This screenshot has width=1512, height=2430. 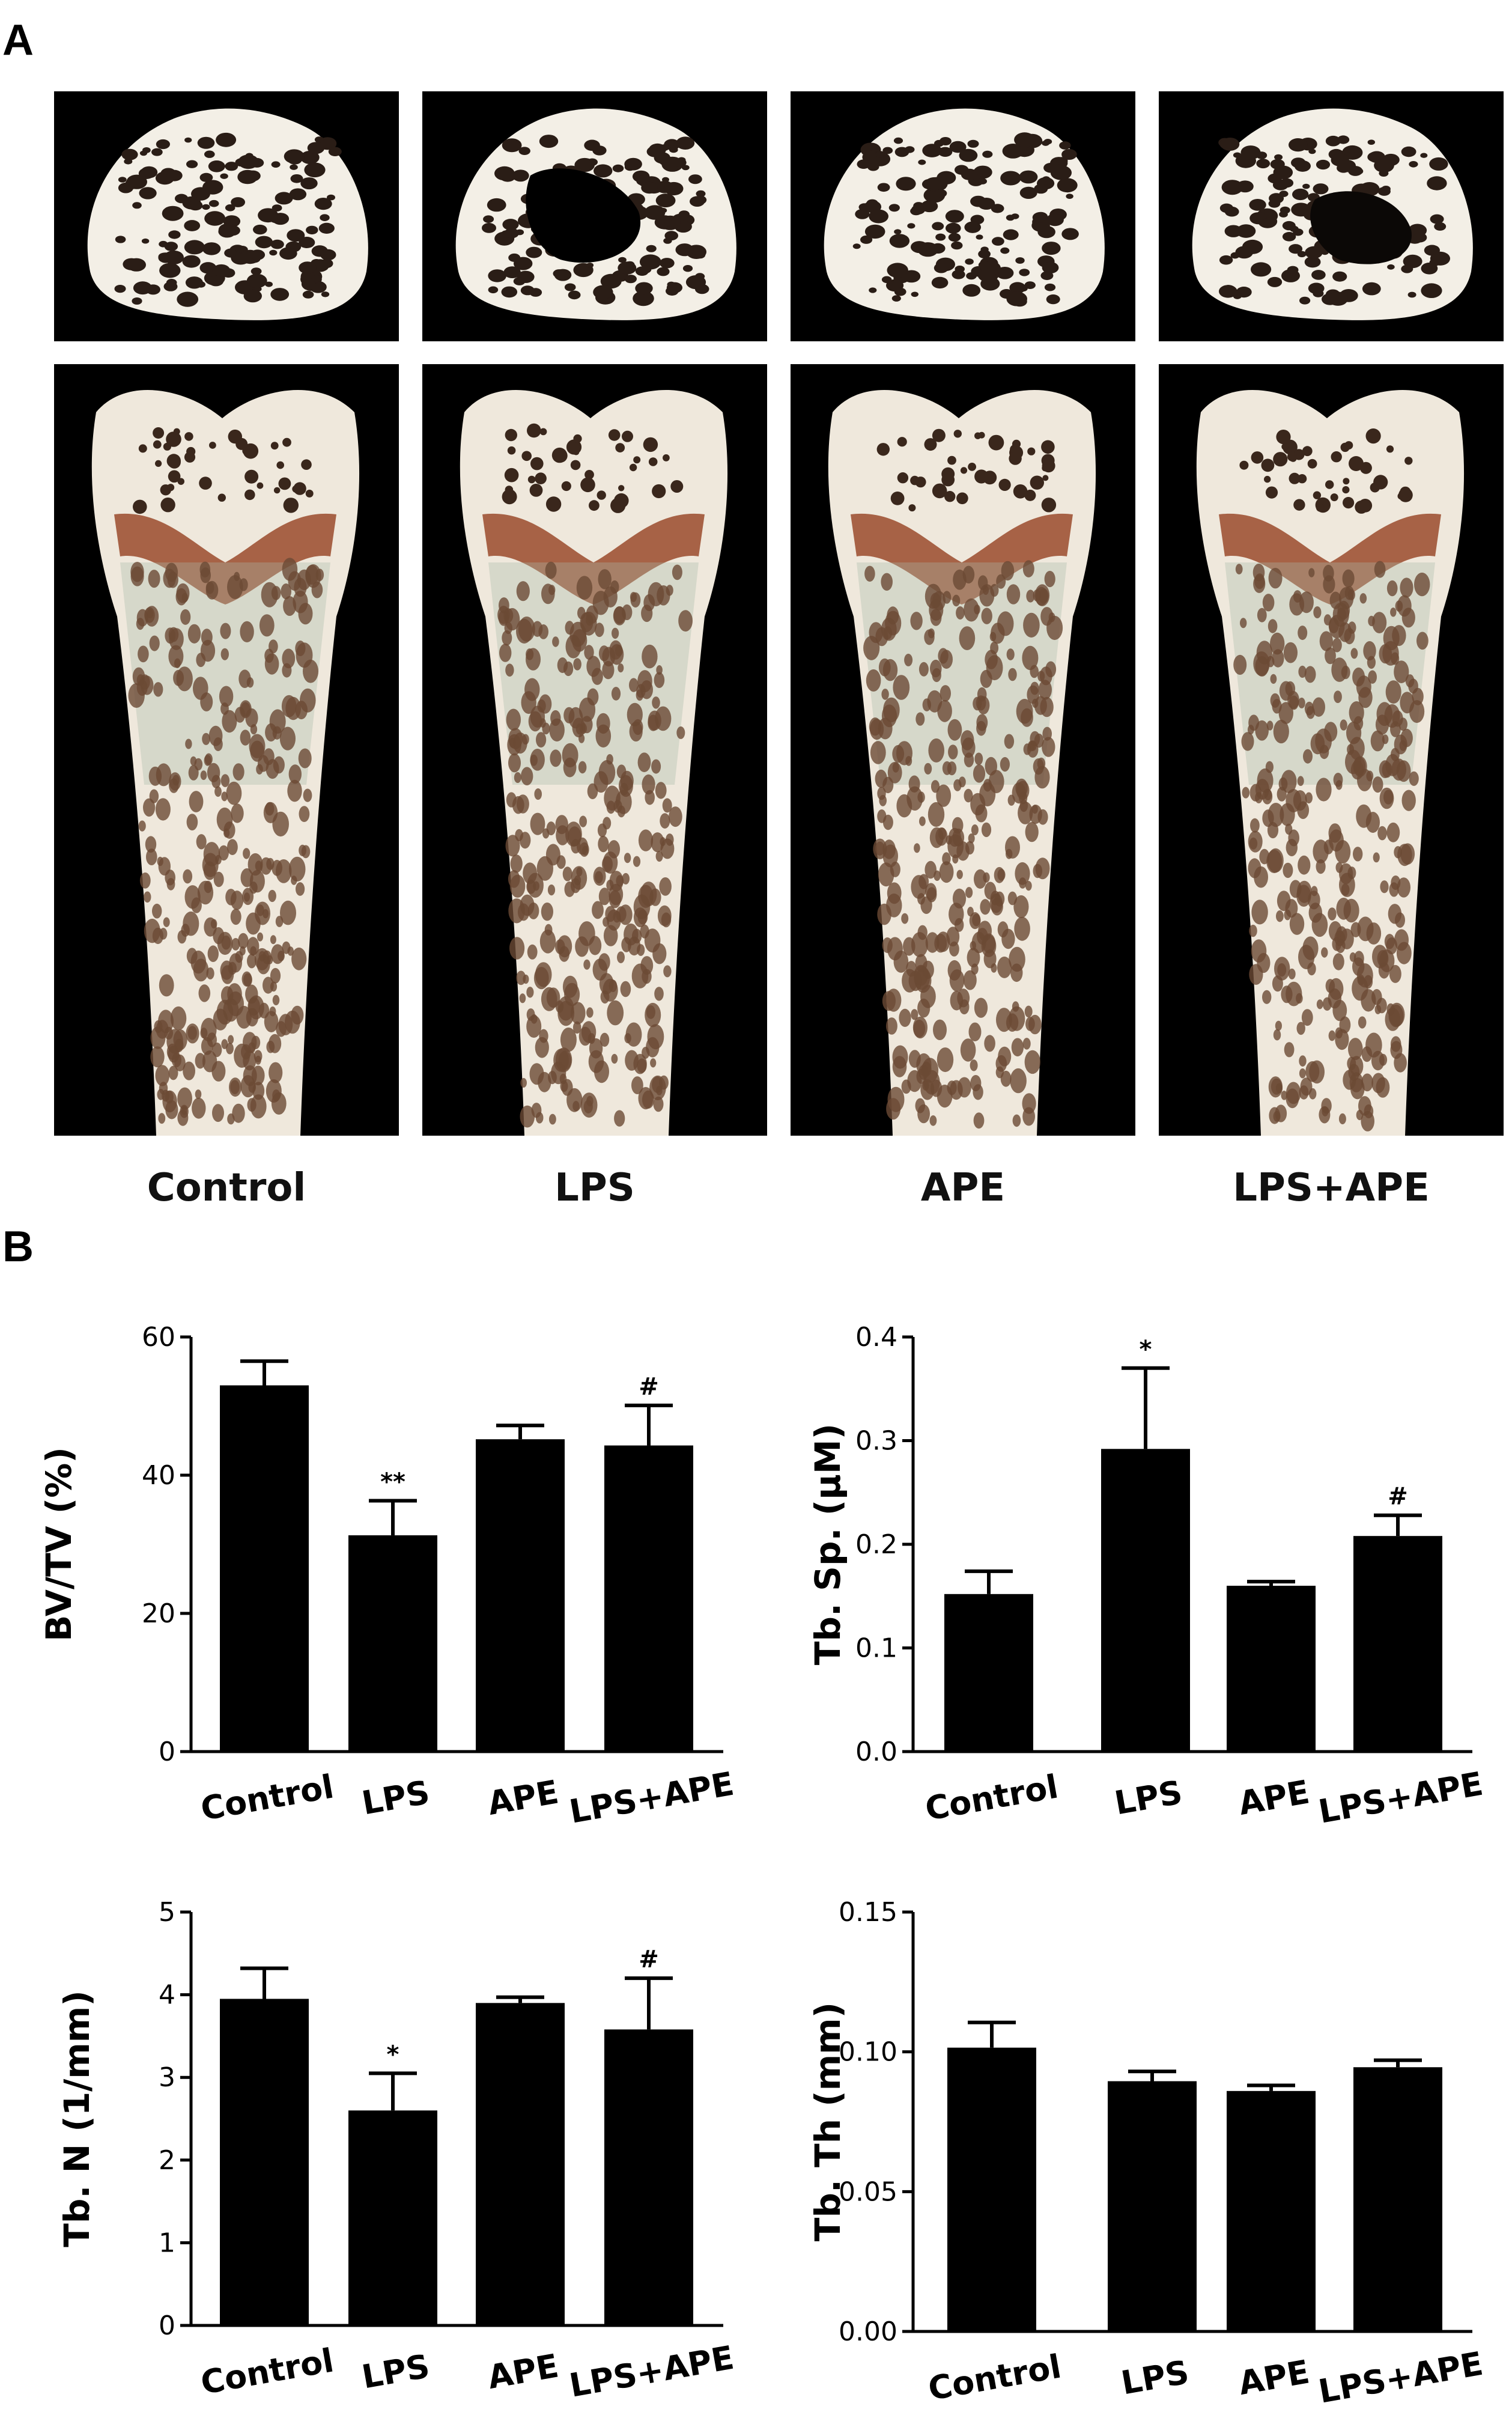 I want to click on chart-4-y-tick-label-0-15: 0.15, so click(x=868, y=1913).